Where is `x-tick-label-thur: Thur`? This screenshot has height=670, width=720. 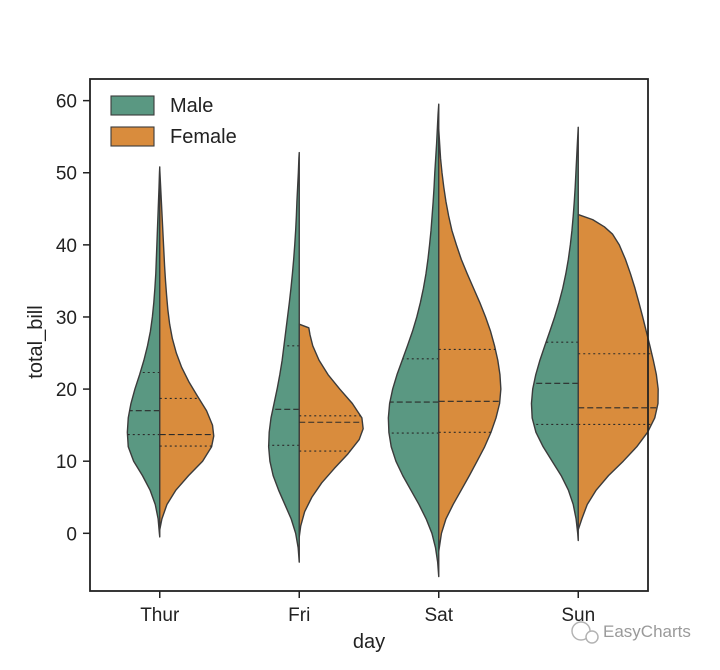
x-tick-label-thur: Thur is located at coordinates (160, 615).